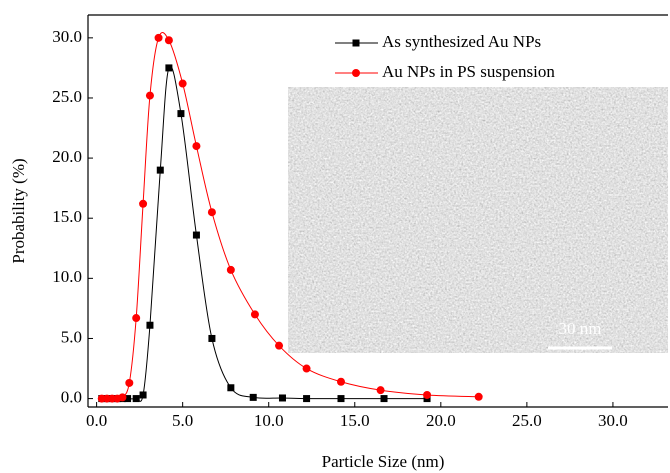  Describe the element at coordinates (71, 336) in the screenshot. I see `y-tick-label: 5.0` at that location.